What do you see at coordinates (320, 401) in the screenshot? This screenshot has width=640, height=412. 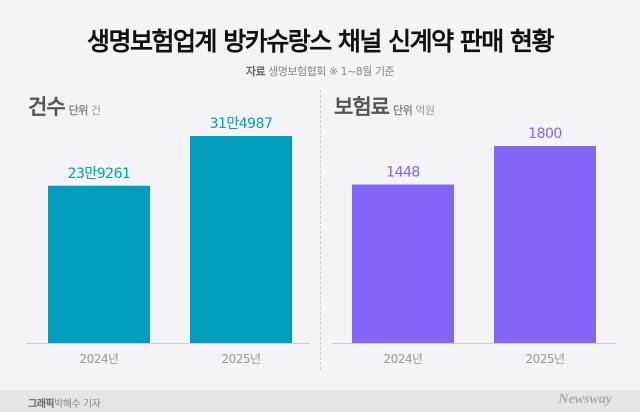 I see `footer: 그래픽박혜수 기자 Newsway` at bounding box center [320, 401].